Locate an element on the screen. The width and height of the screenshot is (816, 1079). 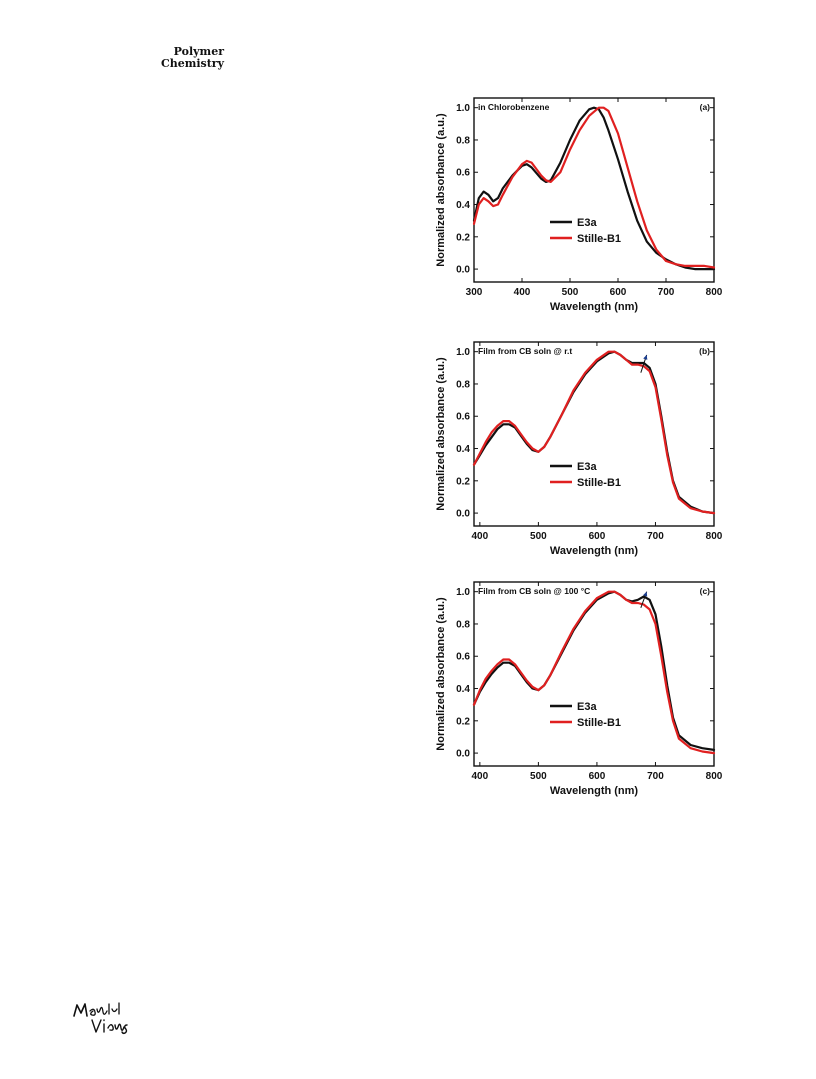
panel-2-y-tick-label: 1.0 is located at coordinates (463, 352).